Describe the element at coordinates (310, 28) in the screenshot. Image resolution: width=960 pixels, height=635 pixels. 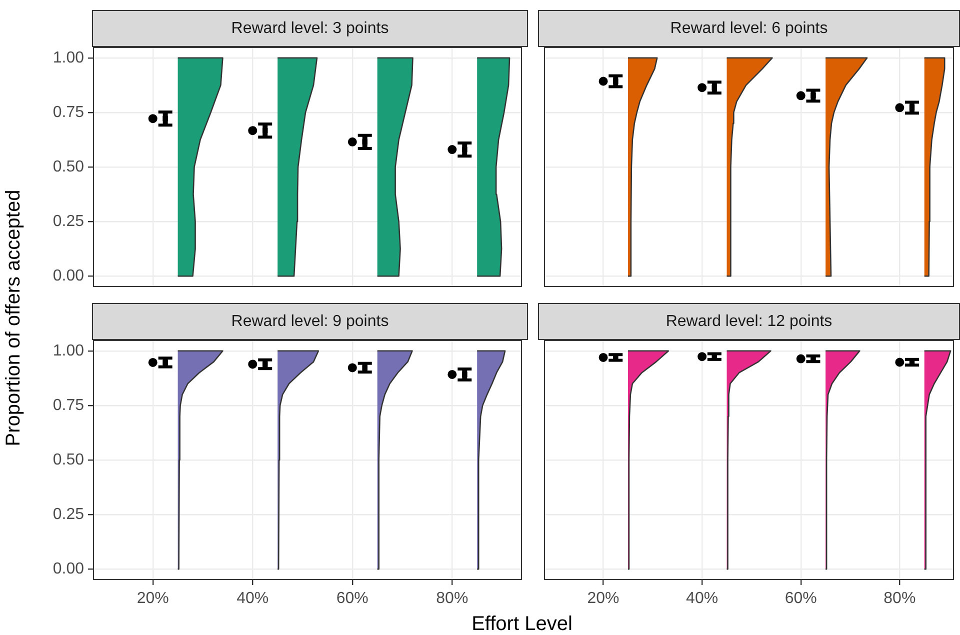
I see `chart-title: Reward level: 3 points` at that location.